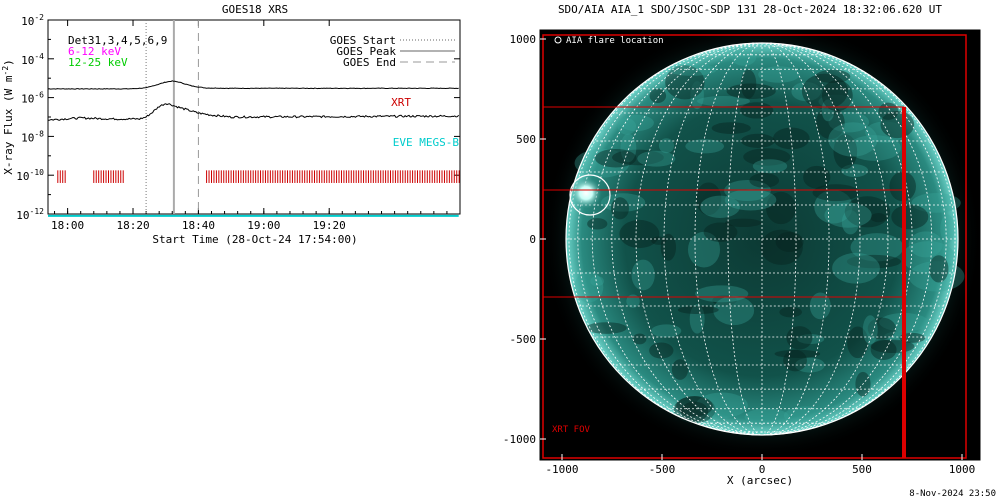 The width and height of the screenshot is (1000, 500). Describe the element at coordinates (363, 40) in the screenshot. I see `legend-goes-start: GOES Start` at that location.